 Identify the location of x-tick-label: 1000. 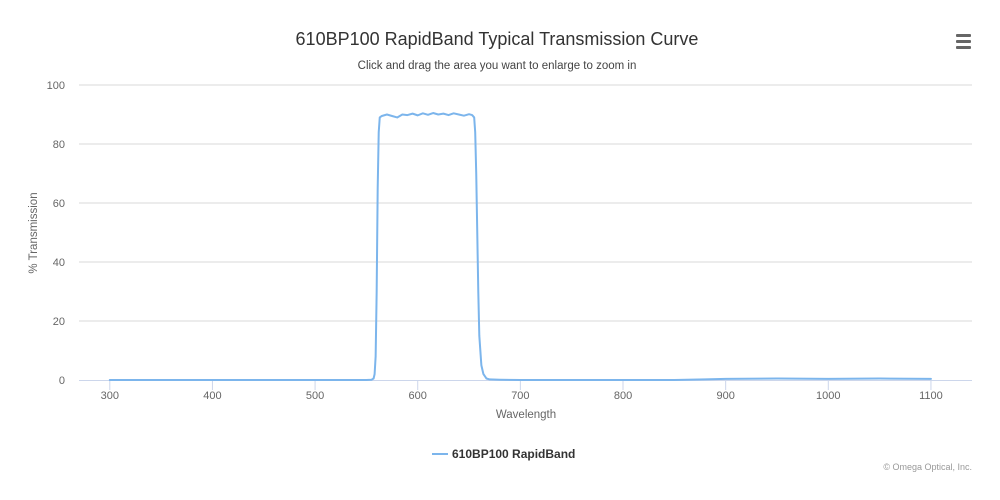
(828, 396).